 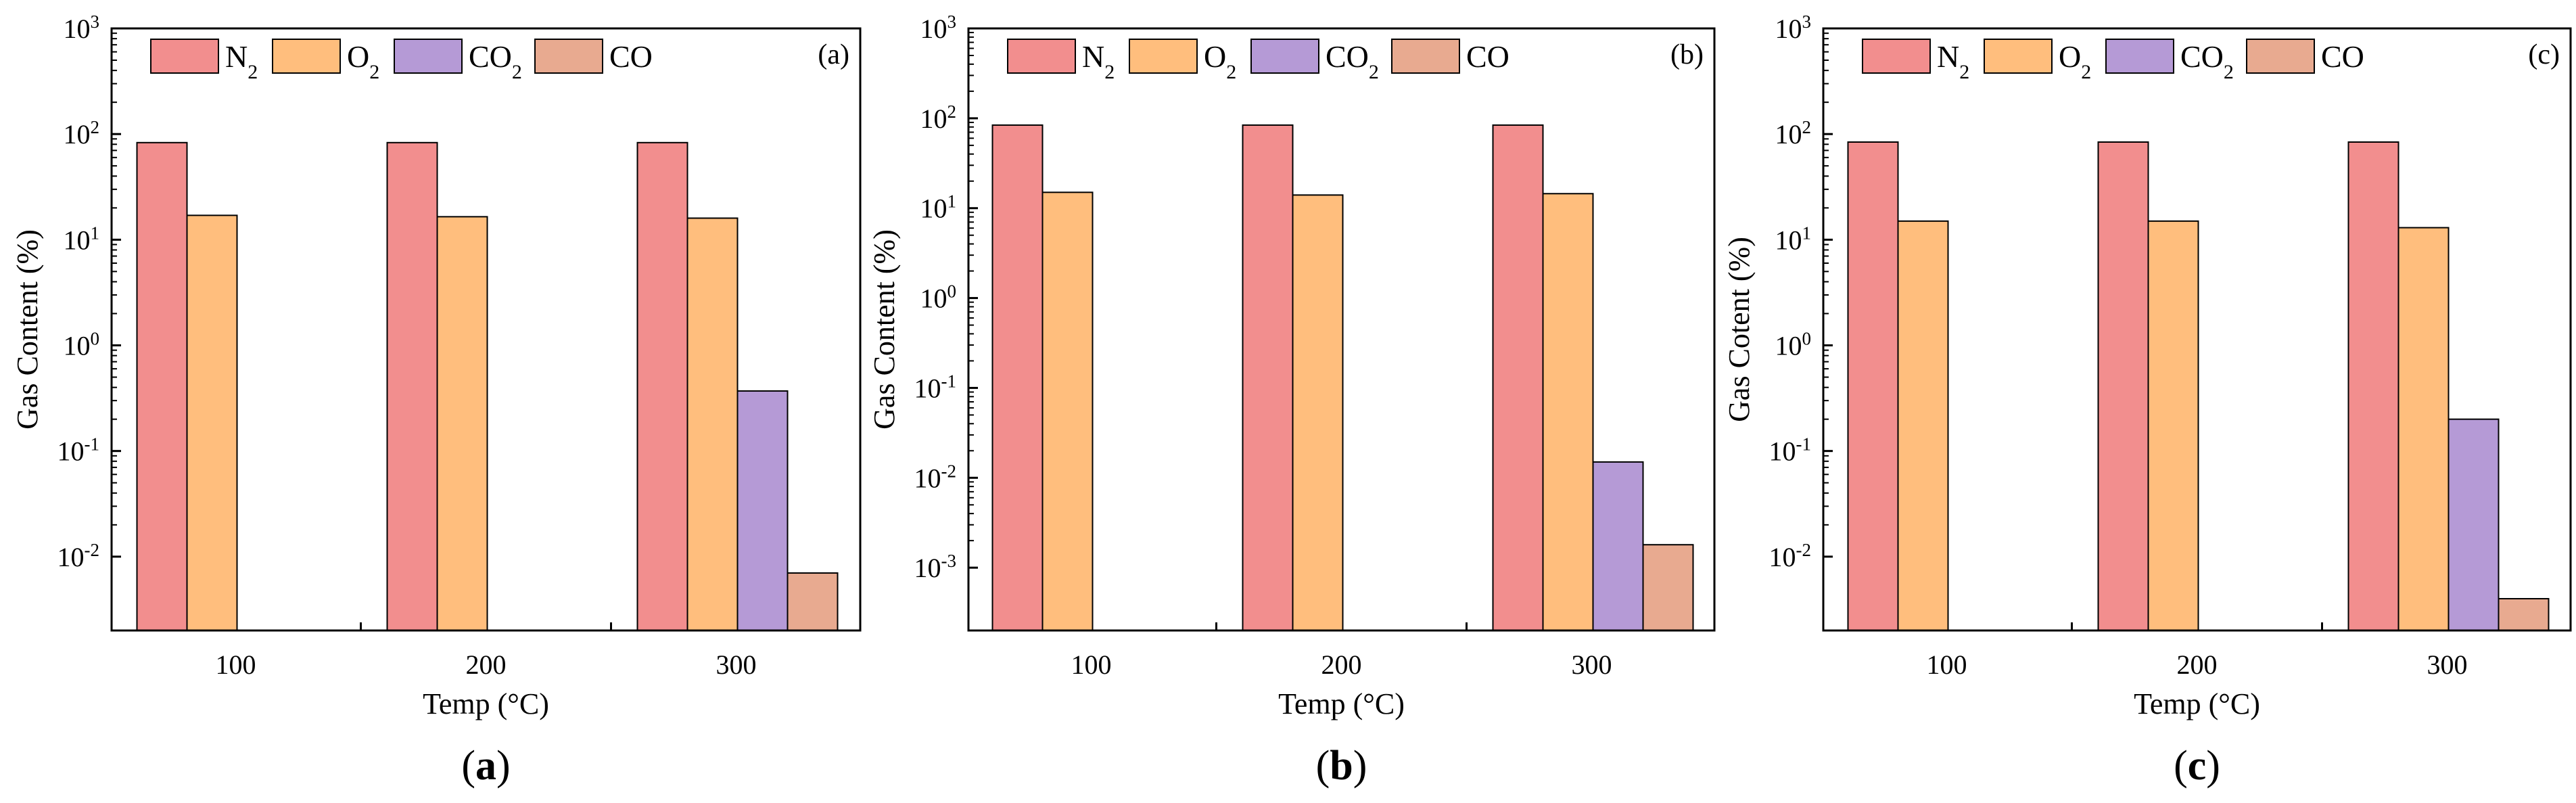 What do you see at coordinates (2197, 766) in the screenshot?
I see `panel-caption: (c)` at bounding box center [2197, 766].